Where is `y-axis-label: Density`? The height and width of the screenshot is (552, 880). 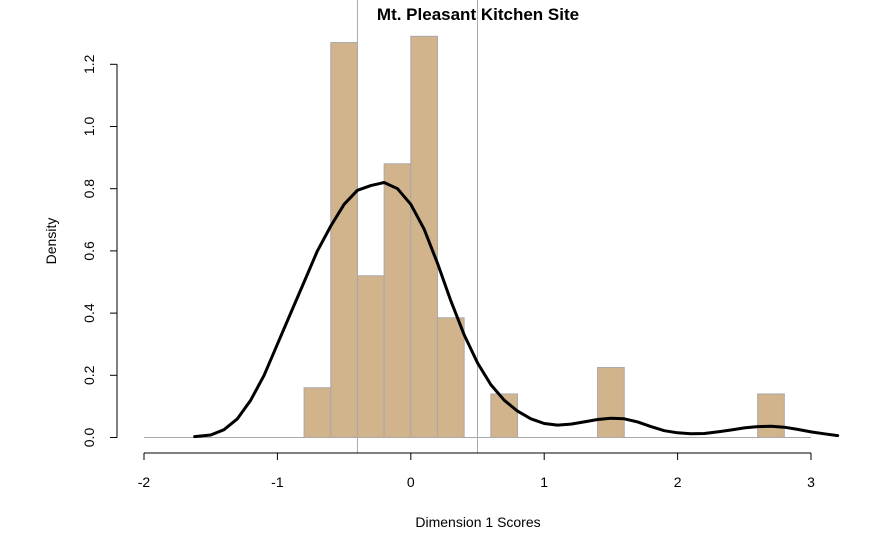 y-axis-label: Density is located at coordinates (51, 241).